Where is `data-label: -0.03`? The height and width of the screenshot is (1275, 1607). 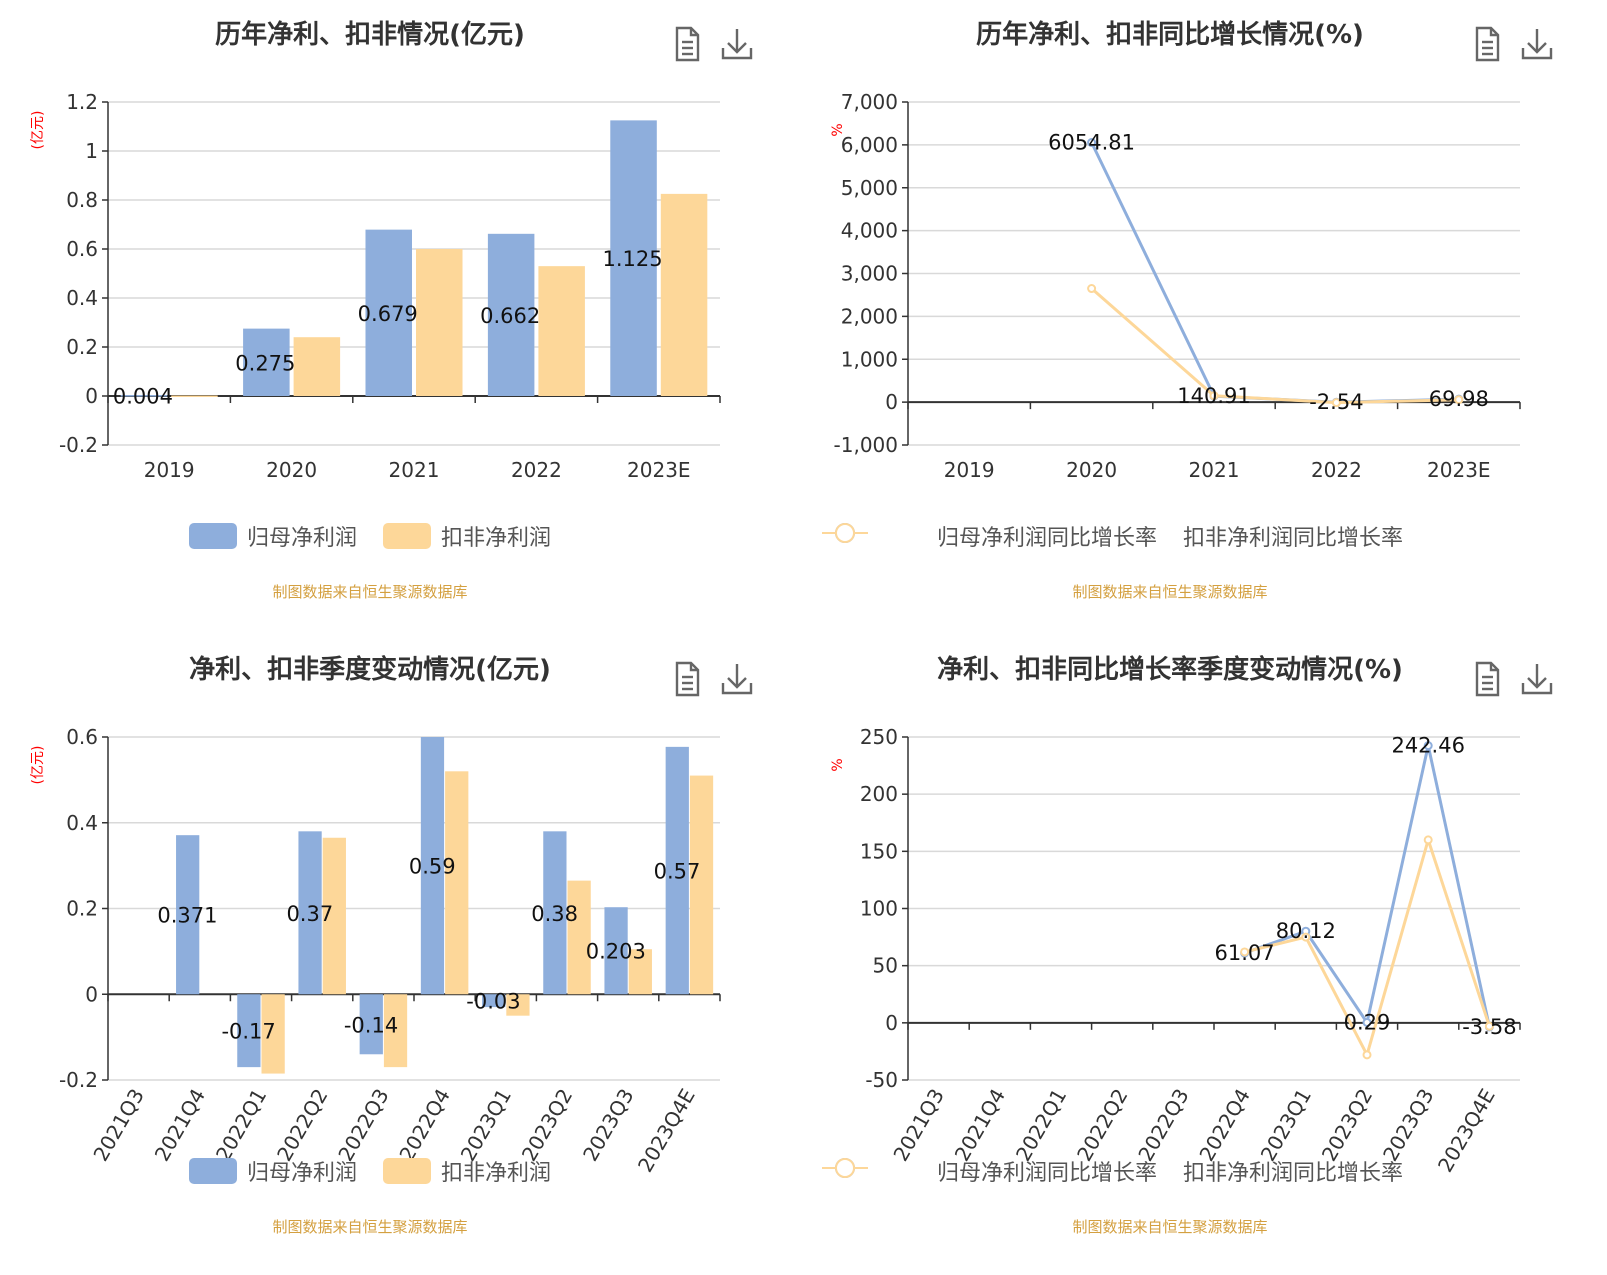
data-label: -0.03 is located at coordinates (493, 1002).